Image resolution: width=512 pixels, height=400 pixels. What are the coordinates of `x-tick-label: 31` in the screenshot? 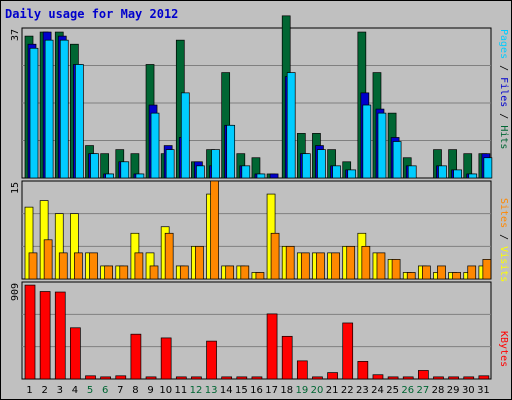 It's located at (483, 390).